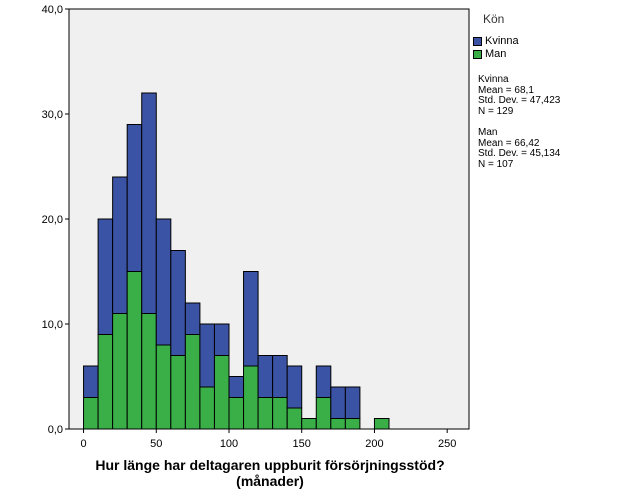  Describe the element at coordinates (447, 444) in the screenshot. I see `x-tick-label: 250` at that location.